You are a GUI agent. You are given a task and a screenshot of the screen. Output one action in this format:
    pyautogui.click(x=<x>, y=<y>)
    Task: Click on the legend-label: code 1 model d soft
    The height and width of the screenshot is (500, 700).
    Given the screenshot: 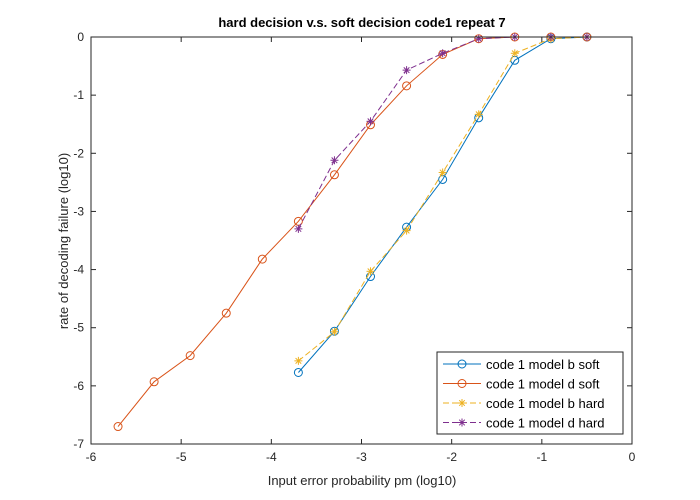 What is the action you would take?
    pyautogui.click(x=543, y=384)
    